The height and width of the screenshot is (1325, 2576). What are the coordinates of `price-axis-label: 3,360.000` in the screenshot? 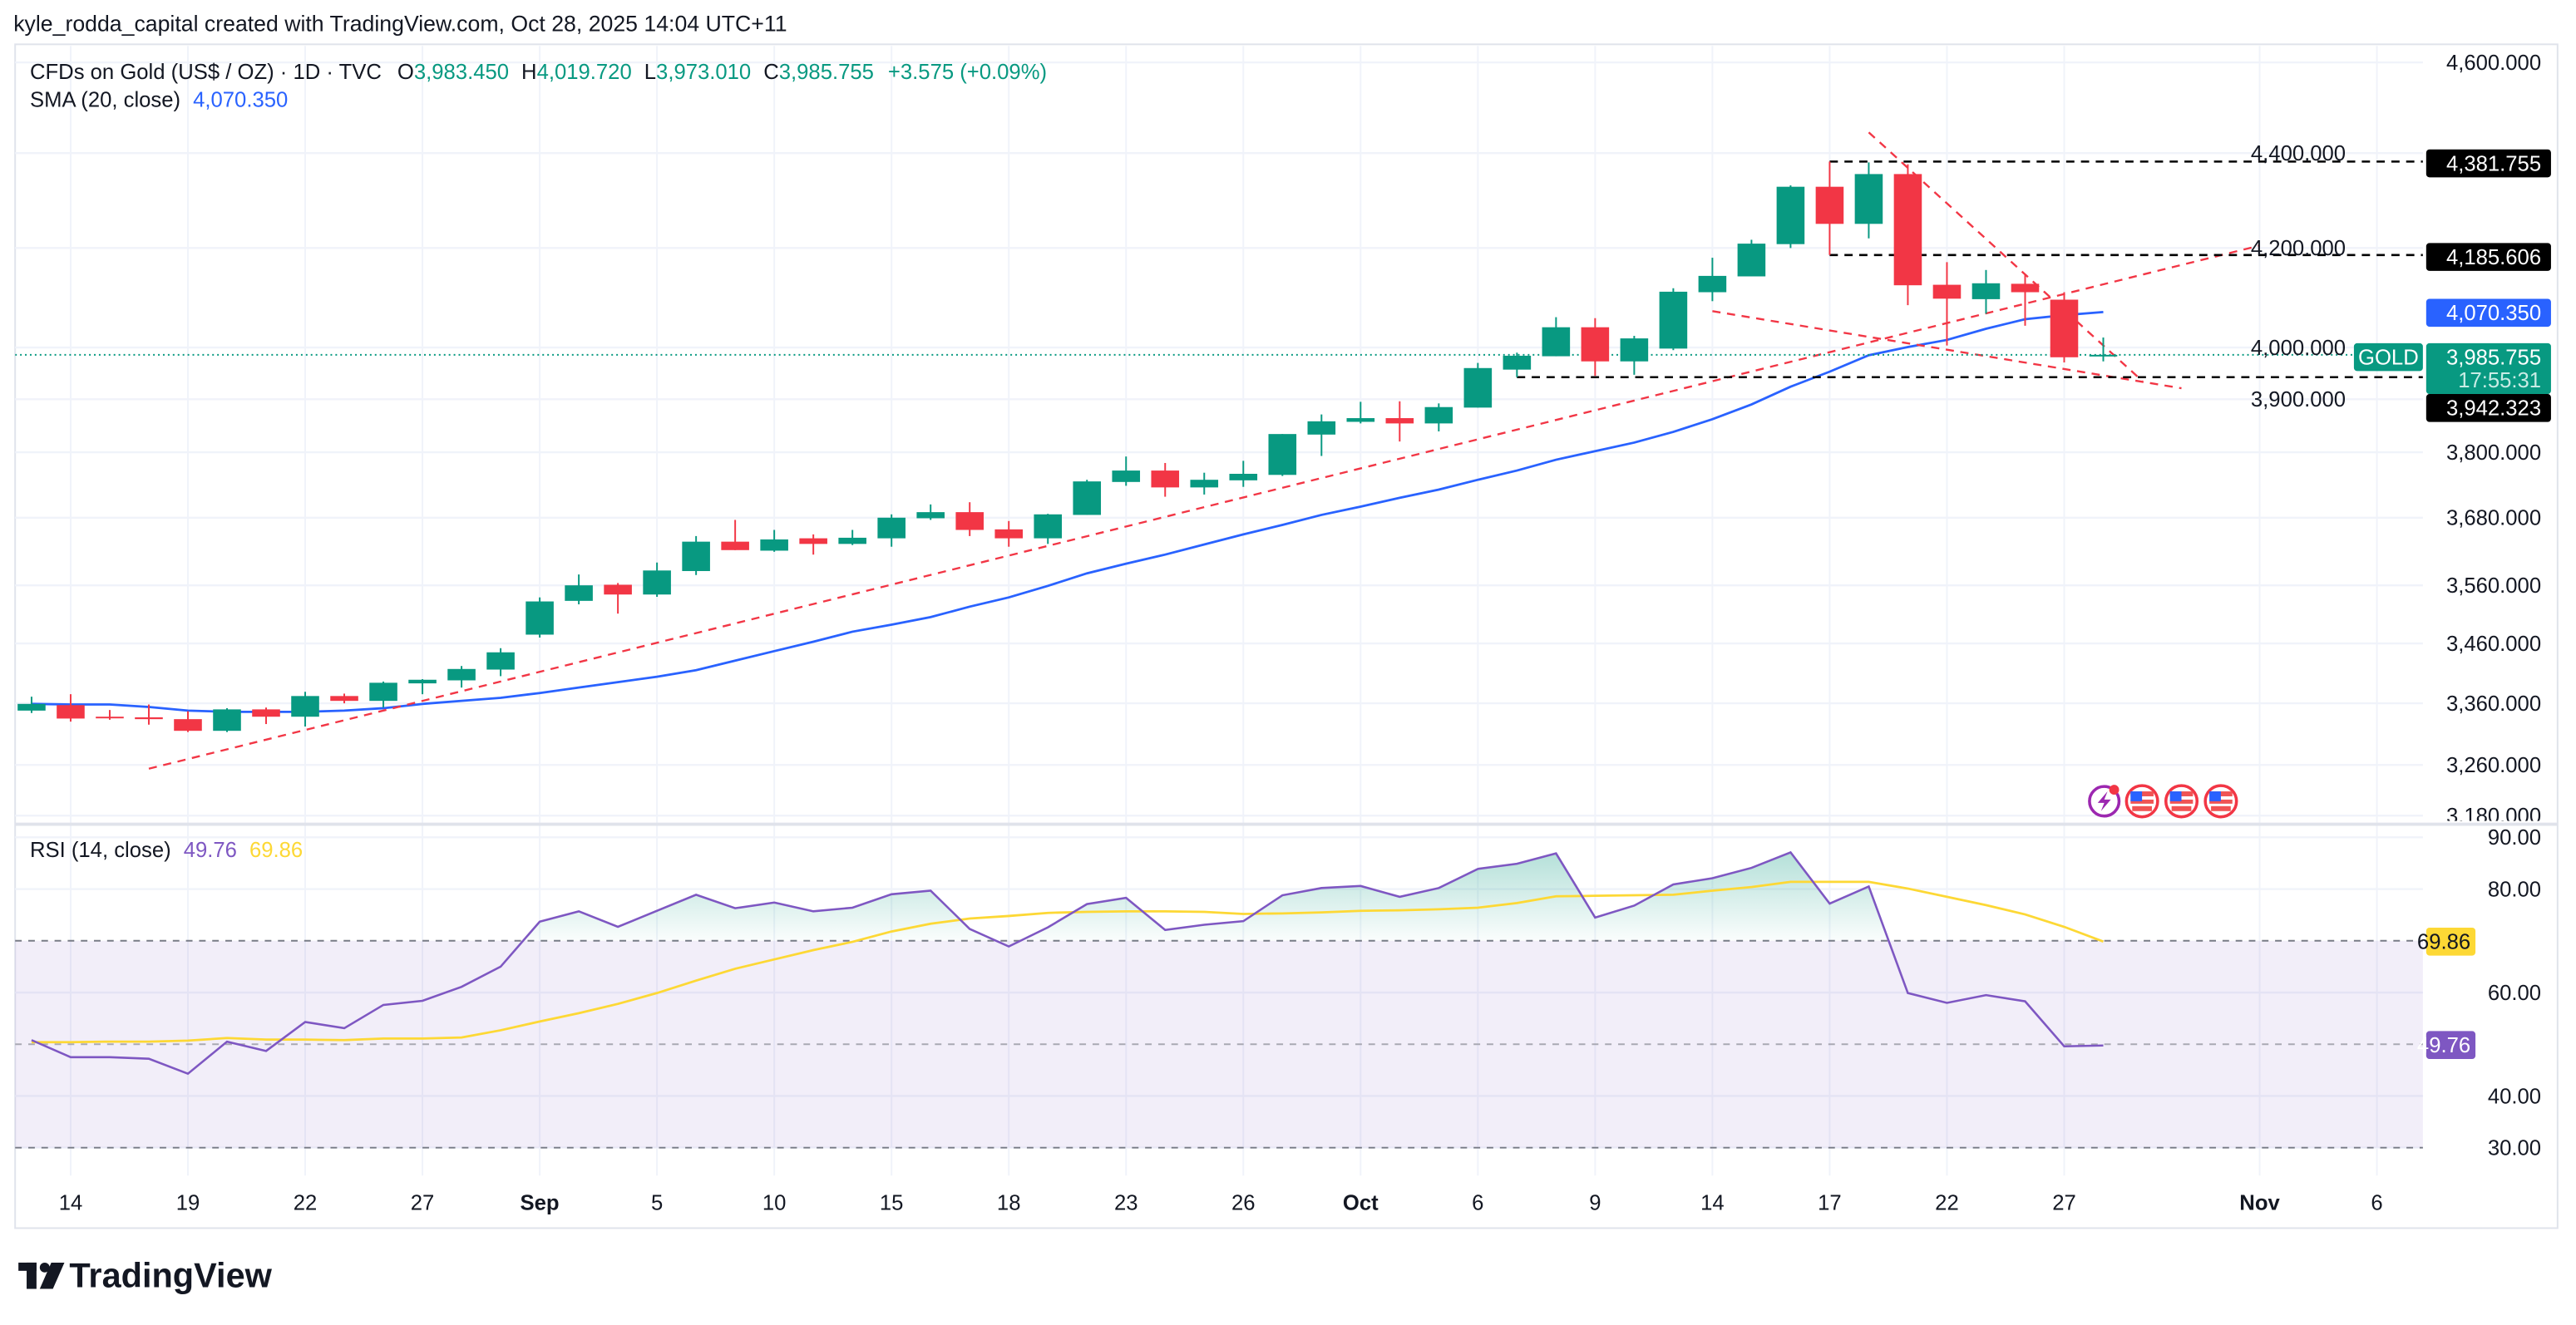 It's located at (2493, 704).